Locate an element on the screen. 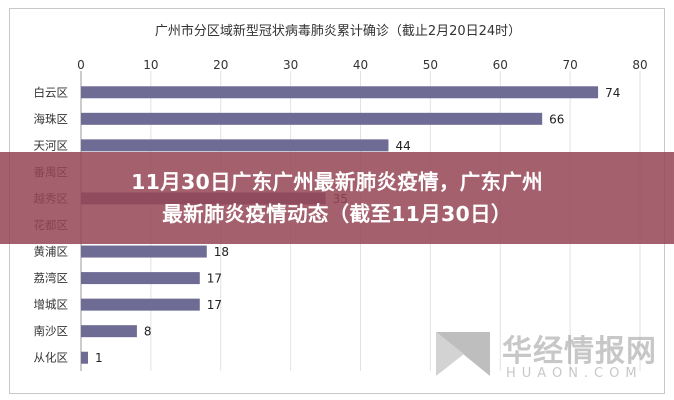 The width and height of the screenshot is (674, 400). headline-line-2: 最新肺炎疫情动态（截至11月30日） is located at coordinates (337, 214).